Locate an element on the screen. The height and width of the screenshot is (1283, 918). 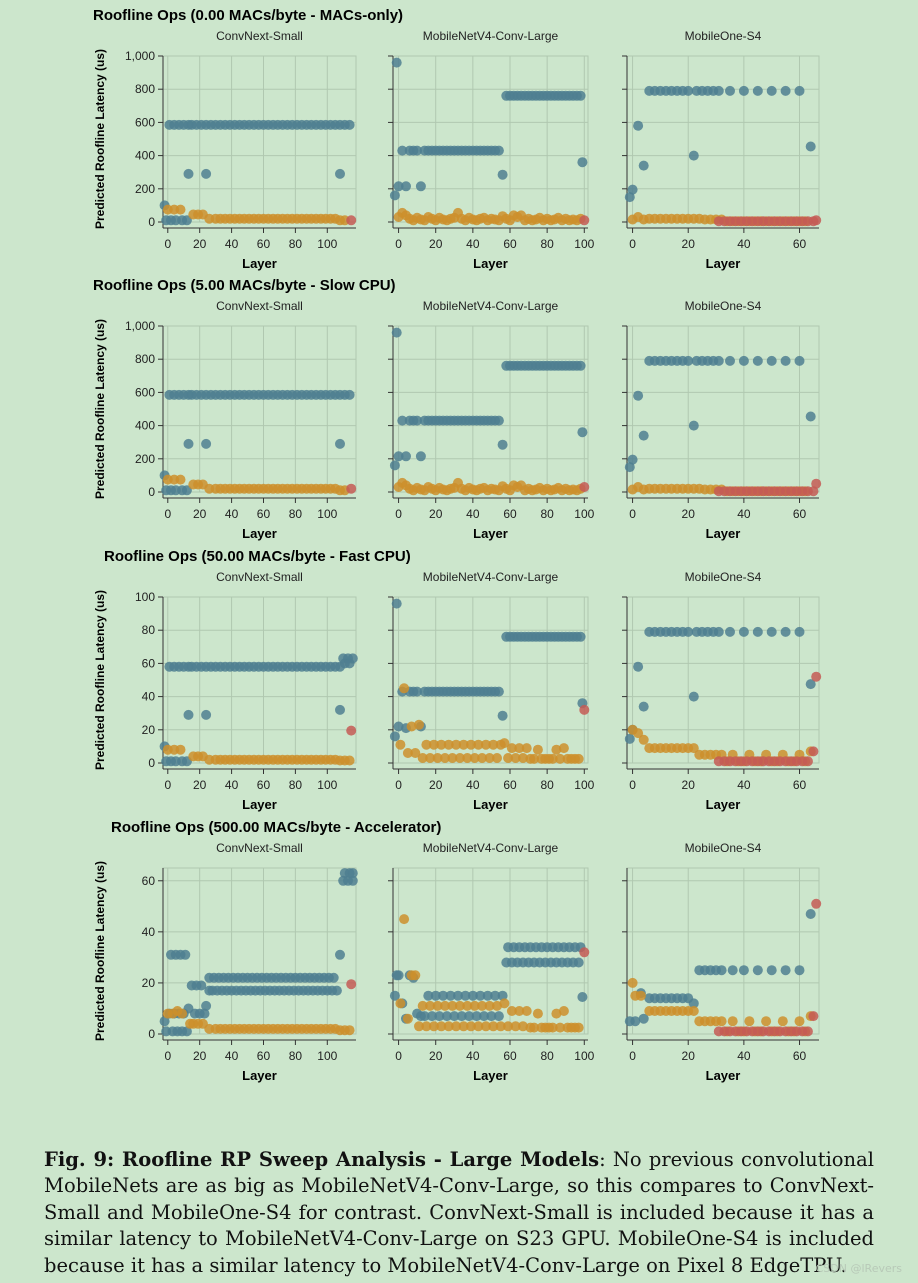
panel-mobileone-s4: MobileOne-S4 0 20 40 60 Layer is located at coordinates (722, 691).